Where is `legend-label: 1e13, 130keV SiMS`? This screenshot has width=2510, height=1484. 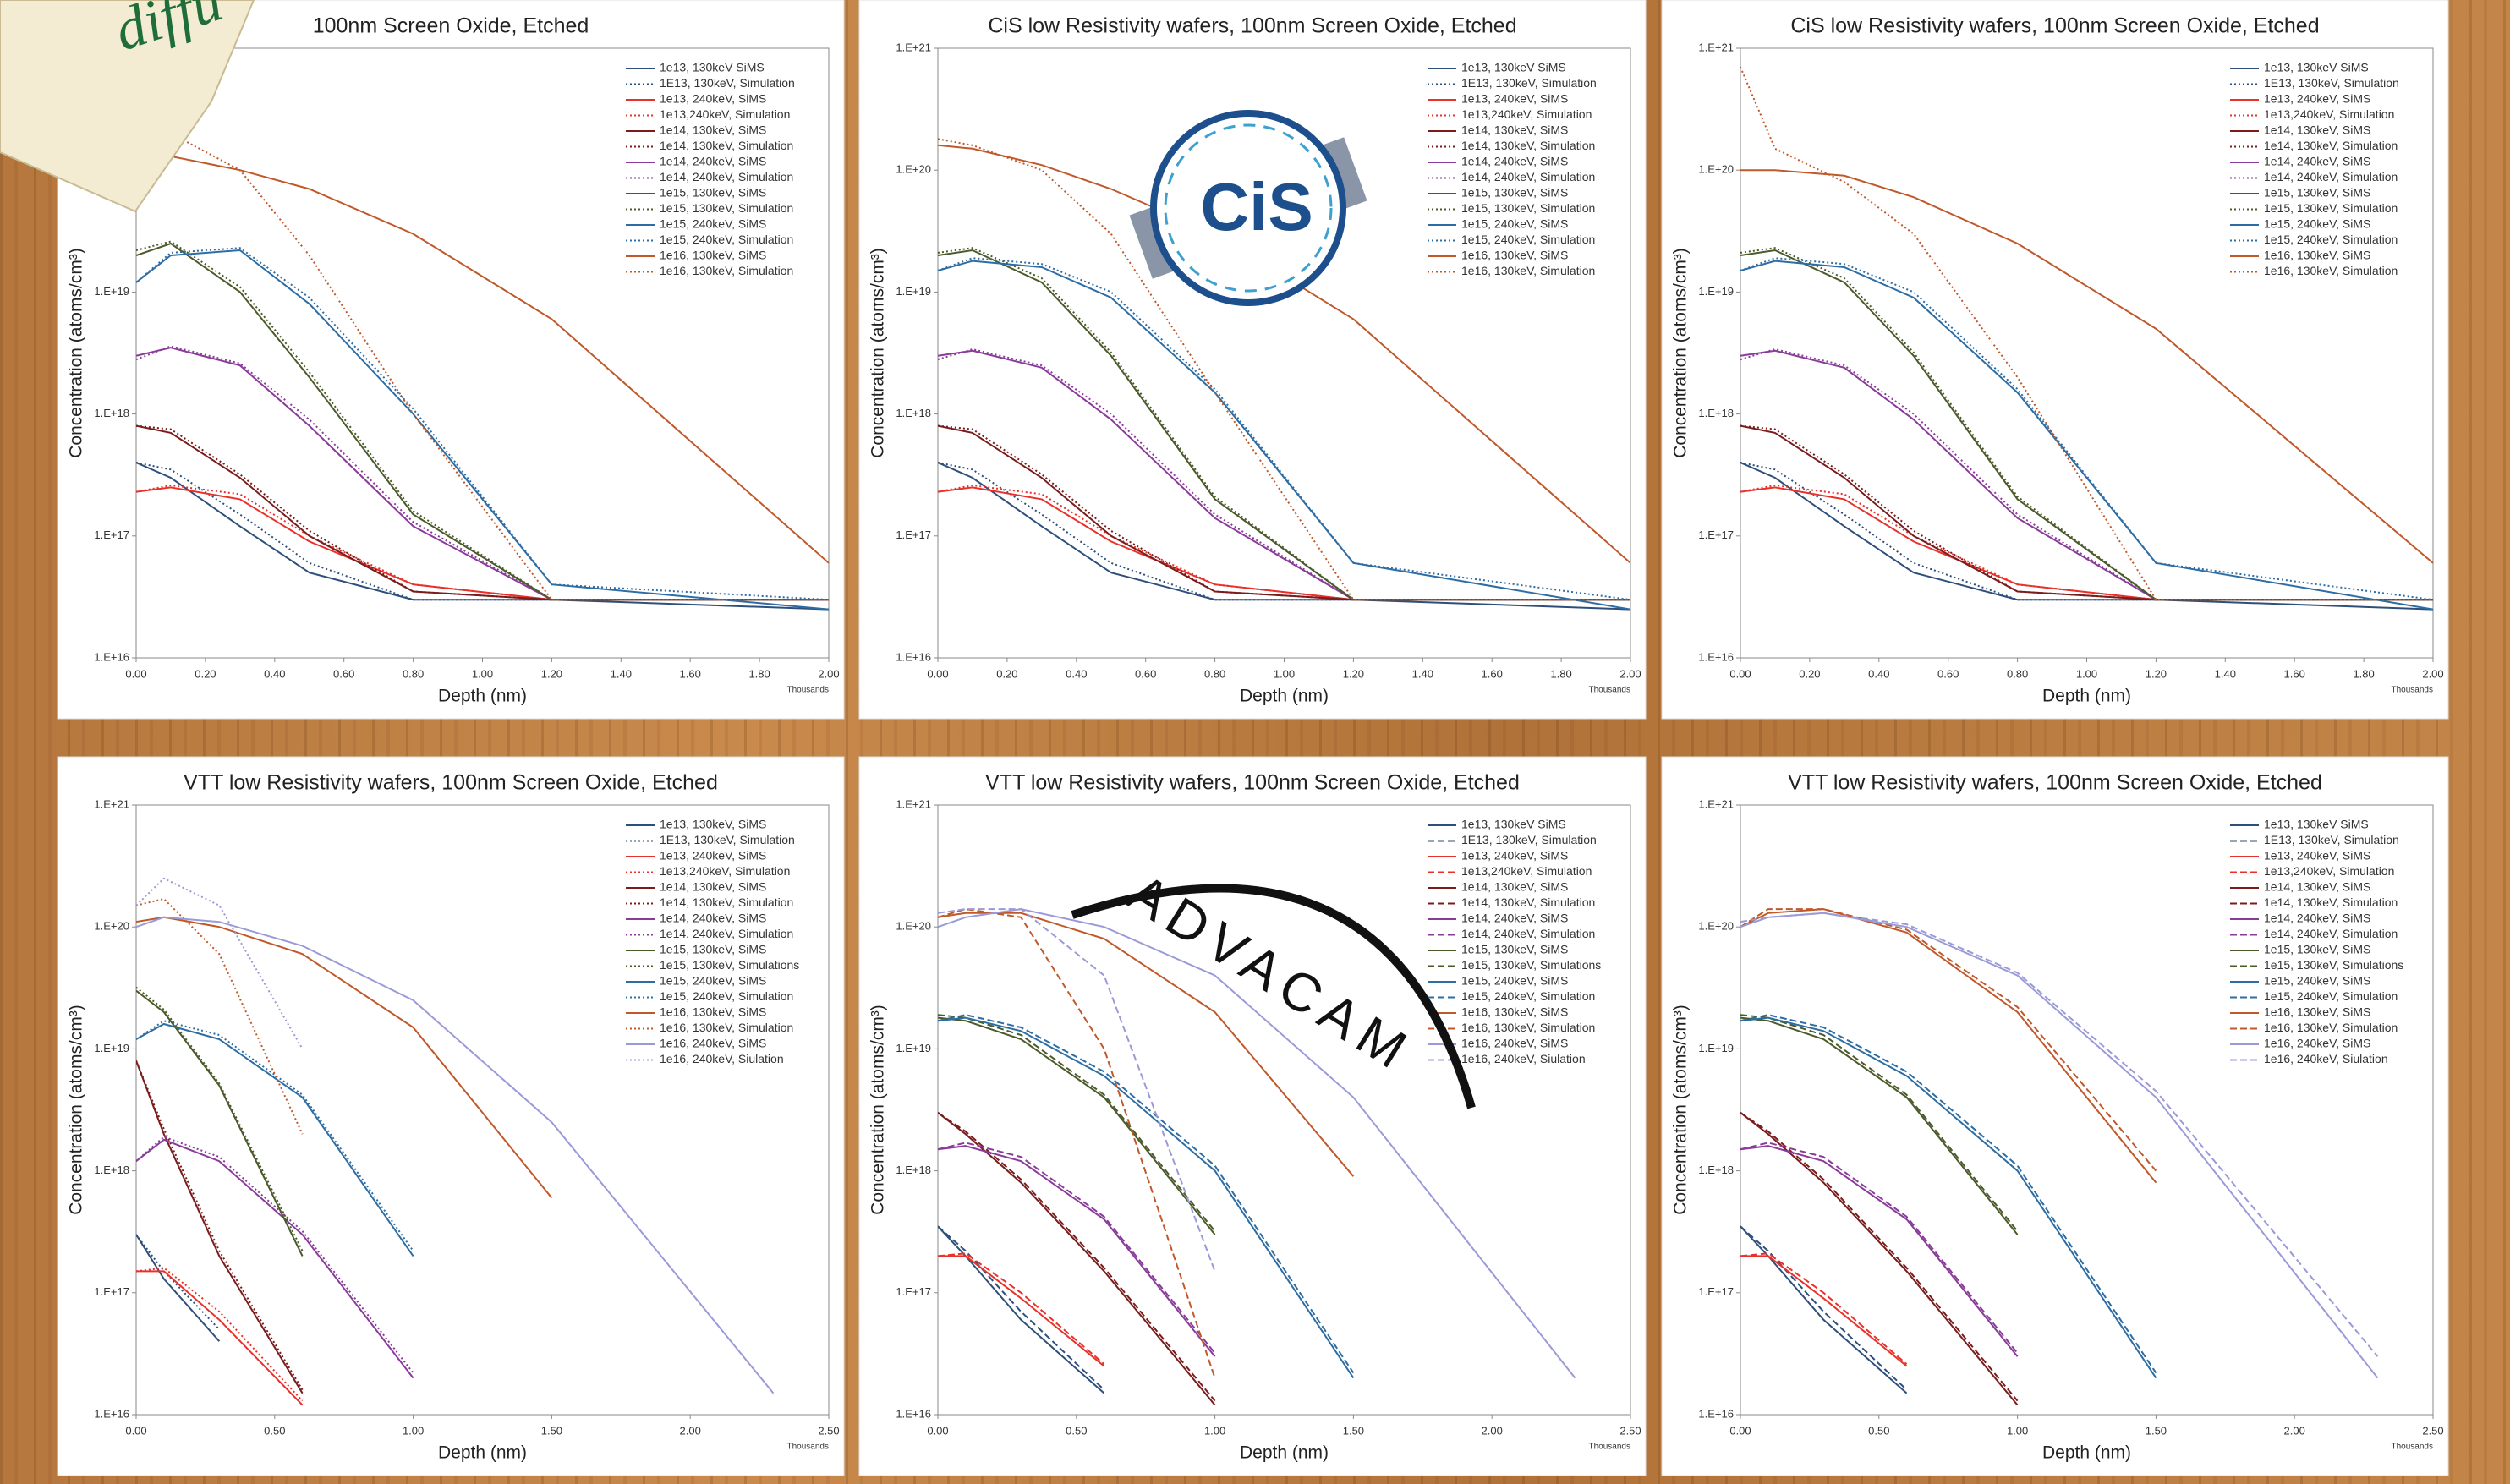 legend-label: 1e13, 130keV SiMS is located at coordinates (1513, 824).